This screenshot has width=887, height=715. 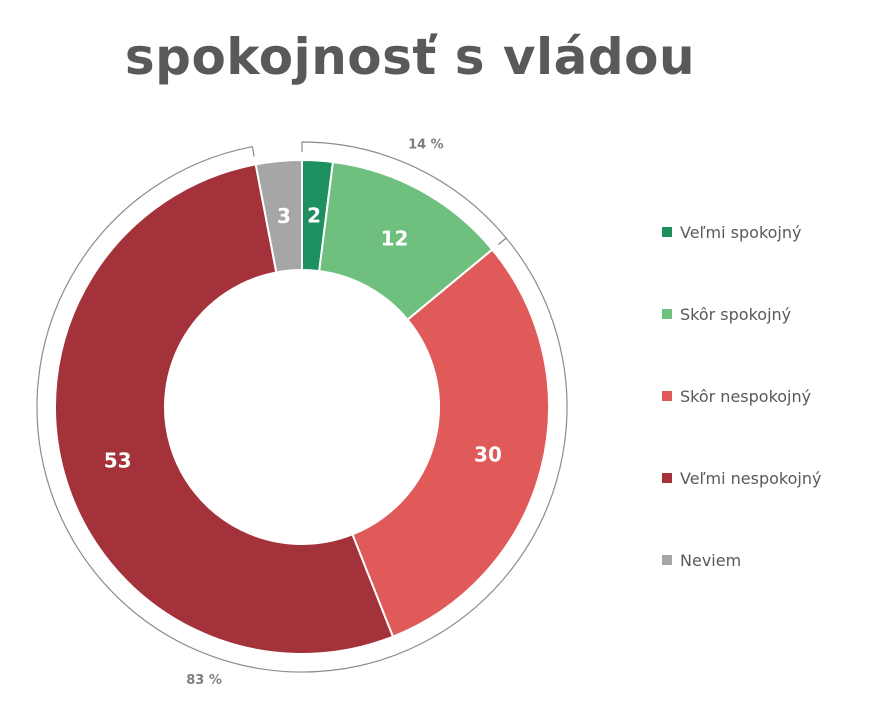 What do you see at coordinates (410, 57) in the screenshot?
I see `chart-title: spokojnosť s vládou` at bounding box center [410, 57].